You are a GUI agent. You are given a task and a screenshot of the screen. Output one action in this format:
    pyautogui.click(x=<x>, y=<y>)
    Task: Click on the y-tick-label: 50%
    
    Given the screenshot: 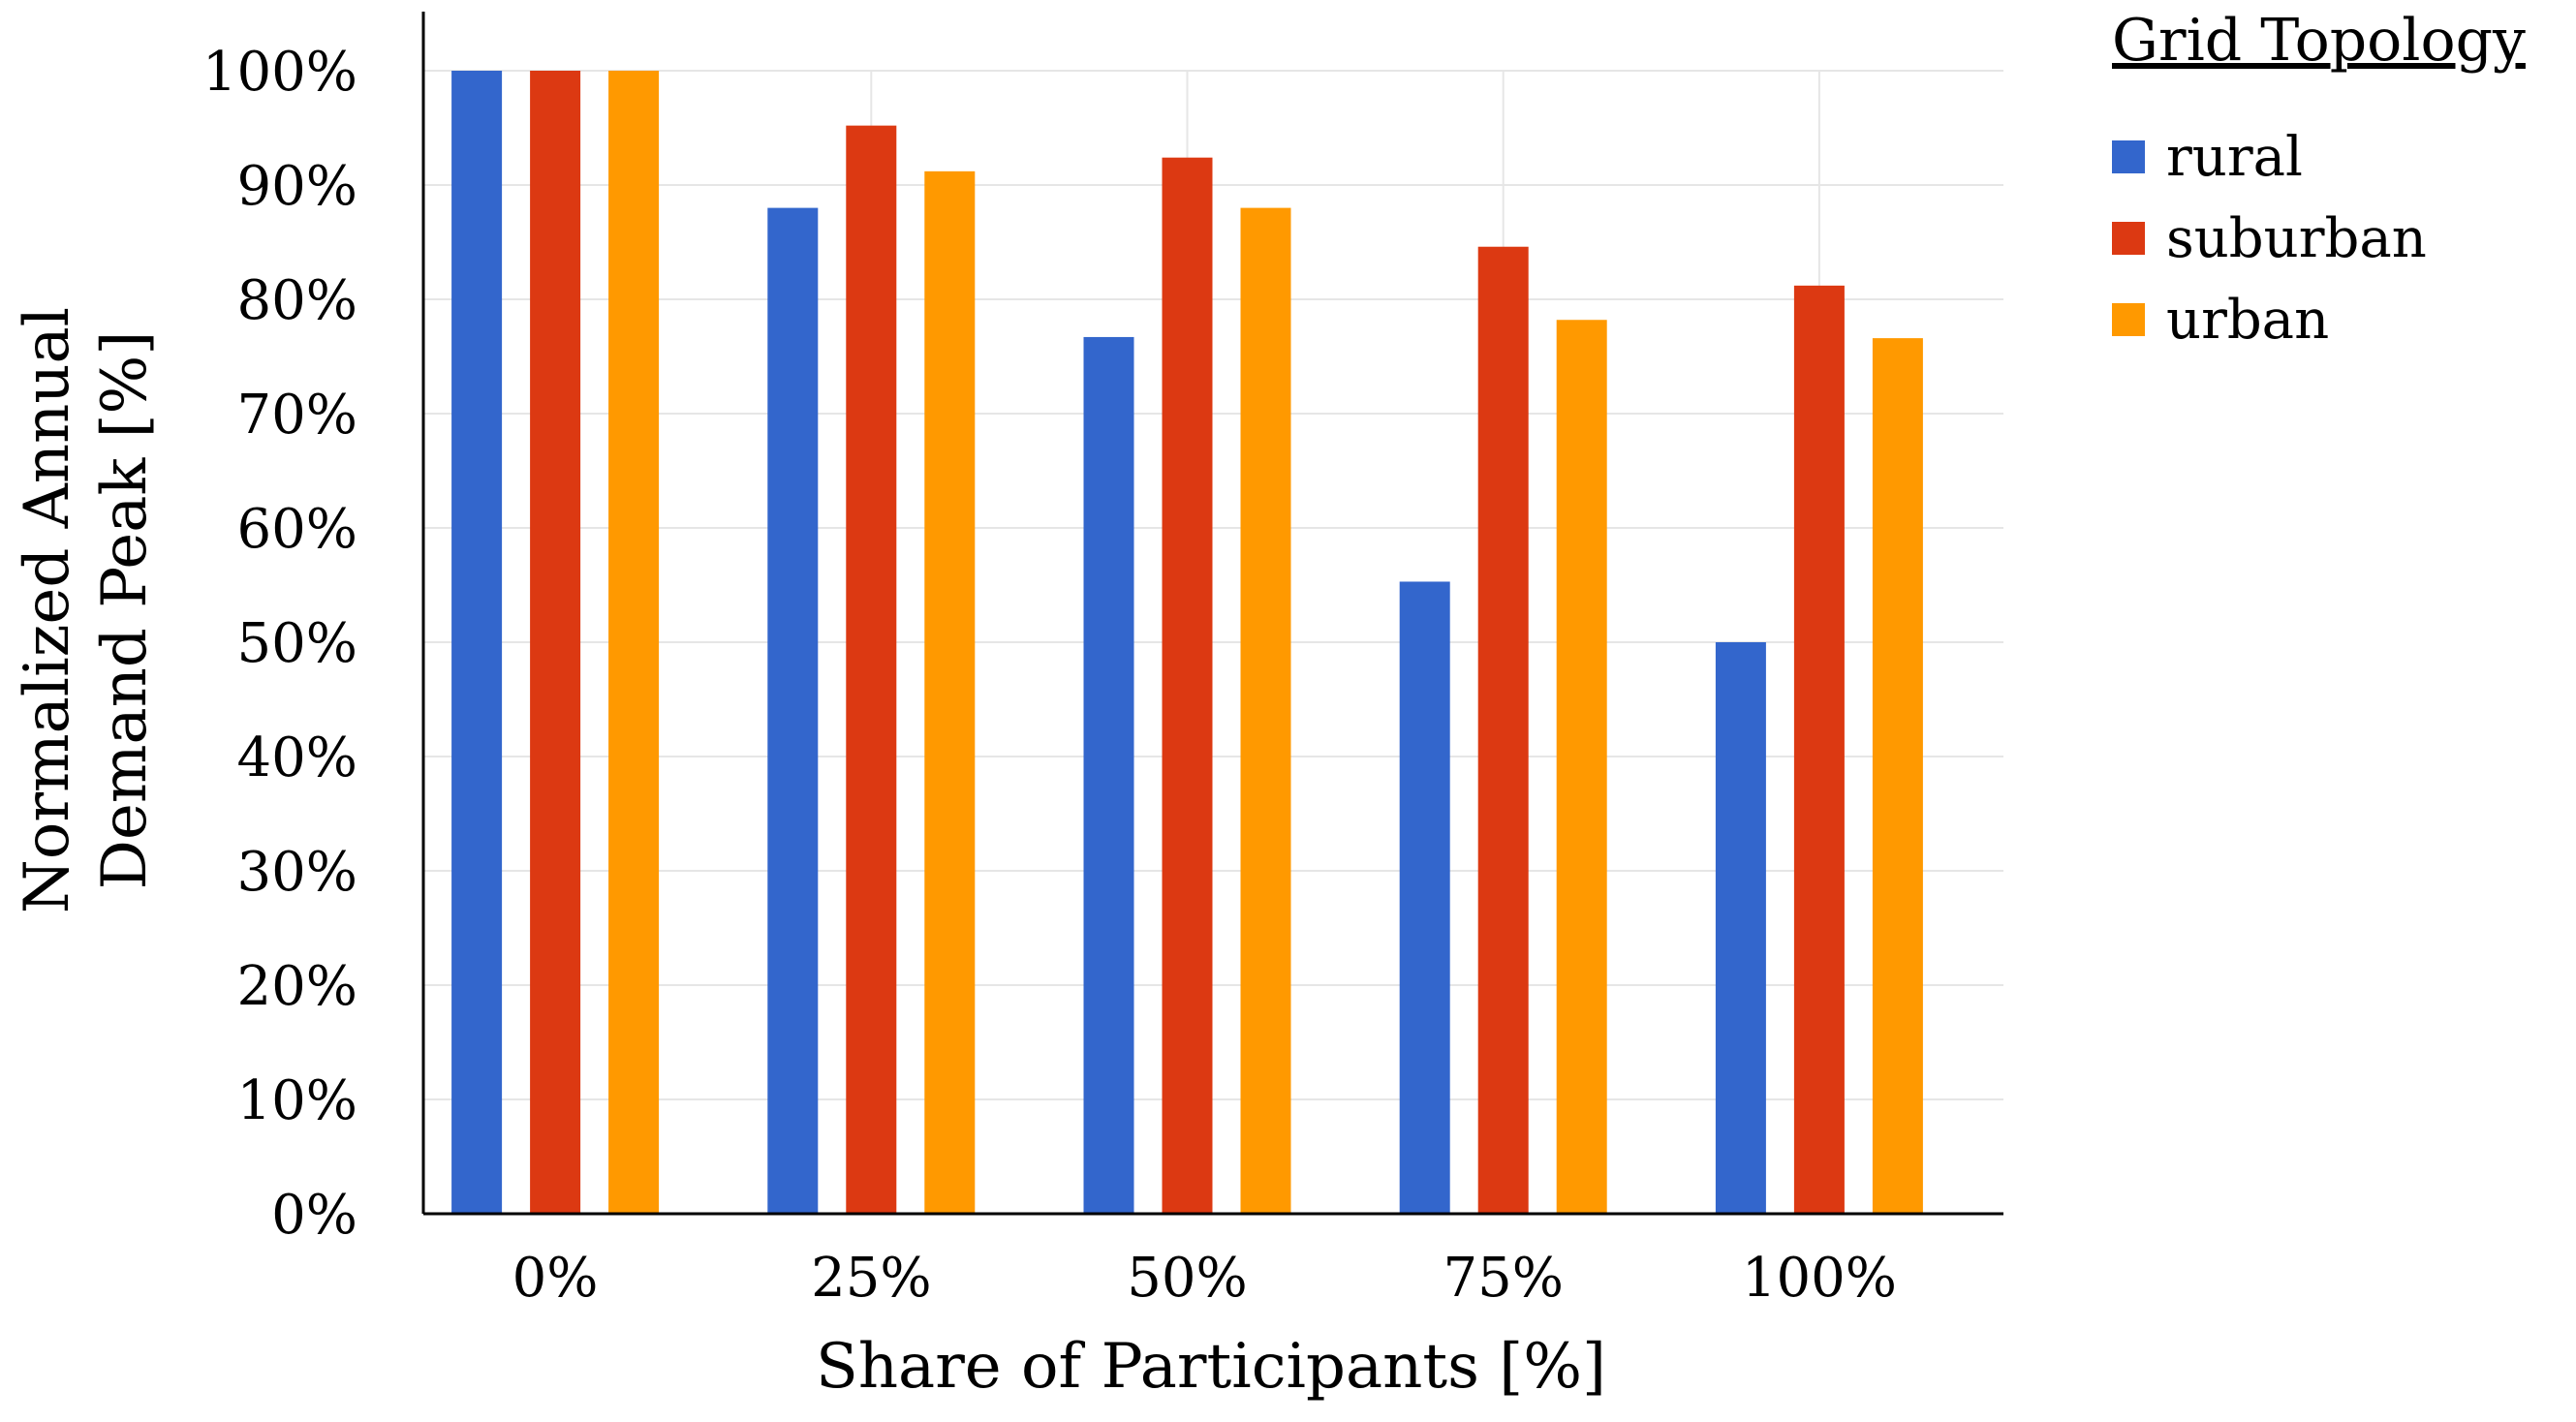 What is the action you would take?
    pyautogui.click(x=297, y=643)
    